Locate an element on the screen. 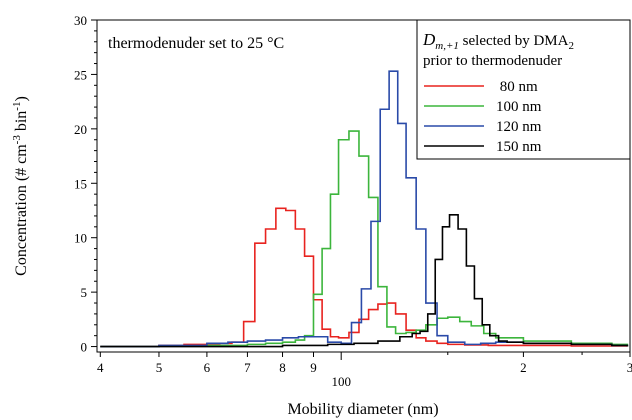  y-axis-title: Concentration (# cm-3 bin-1) is located at coordinates (20, 186).